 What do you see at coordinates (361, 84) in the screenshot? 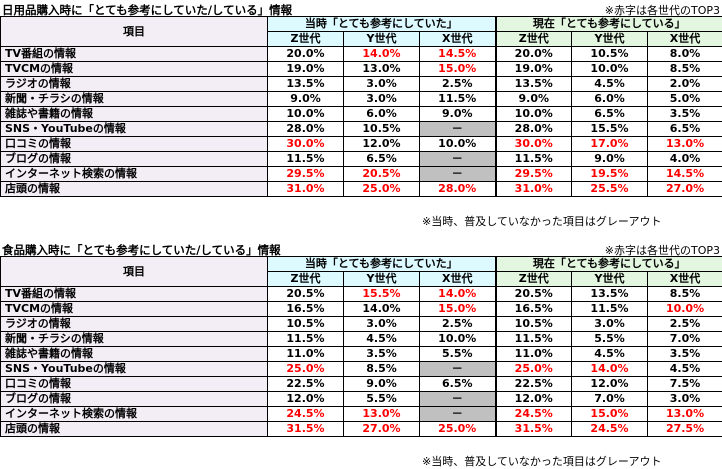
I see `table-row: ラジオの情報 13.5% 3.0% 2.5% 13.5% 4.5% 2.0%` at bounding box center [361, 84].